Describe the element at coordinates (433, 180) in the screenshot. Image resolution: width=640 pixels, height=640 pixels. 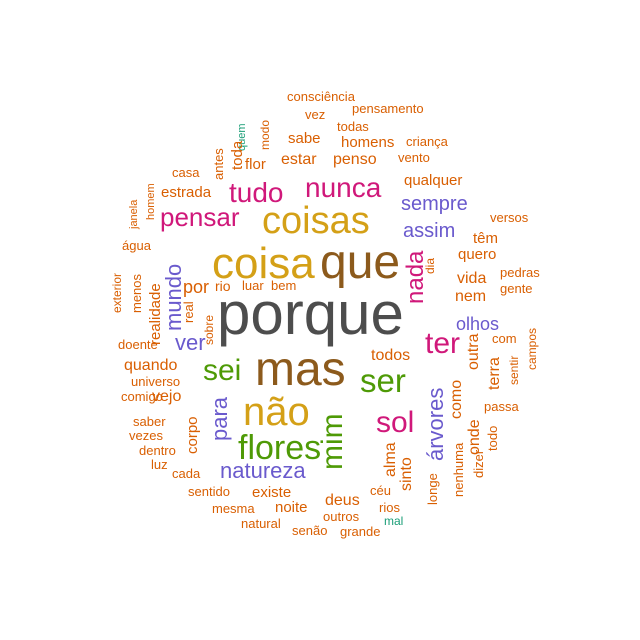
I see `word-qualquer: qualquer` at that location.